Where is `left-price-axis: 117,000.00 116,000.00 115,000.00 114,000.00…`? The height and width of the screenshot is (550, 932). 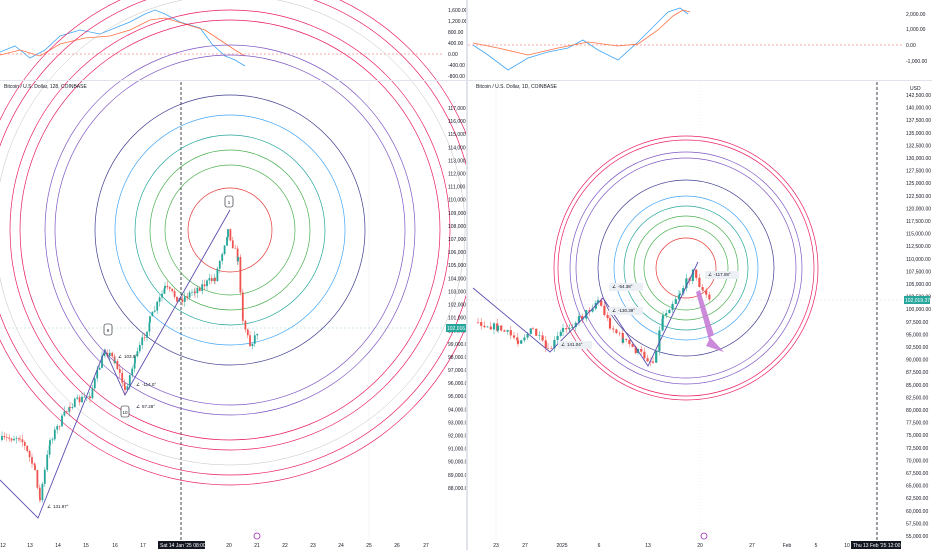
left-price-axis: 117,000.00 116,000.00 115,000.00 114,000.00… is located at coordinates (456, 250).